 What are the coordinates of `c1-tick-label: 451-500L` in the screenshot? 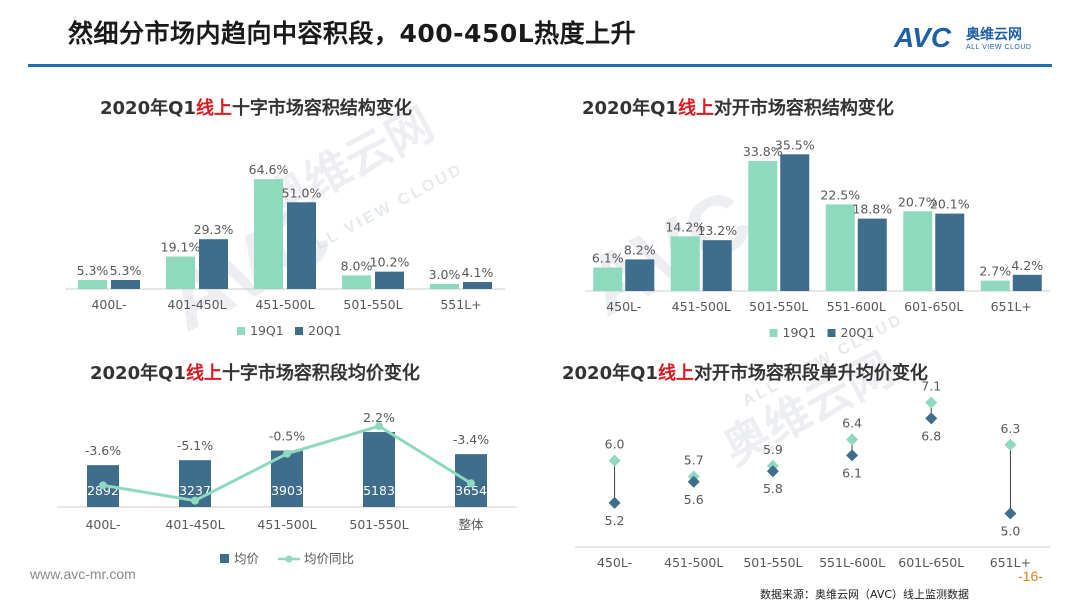 It's located at (284, 304).